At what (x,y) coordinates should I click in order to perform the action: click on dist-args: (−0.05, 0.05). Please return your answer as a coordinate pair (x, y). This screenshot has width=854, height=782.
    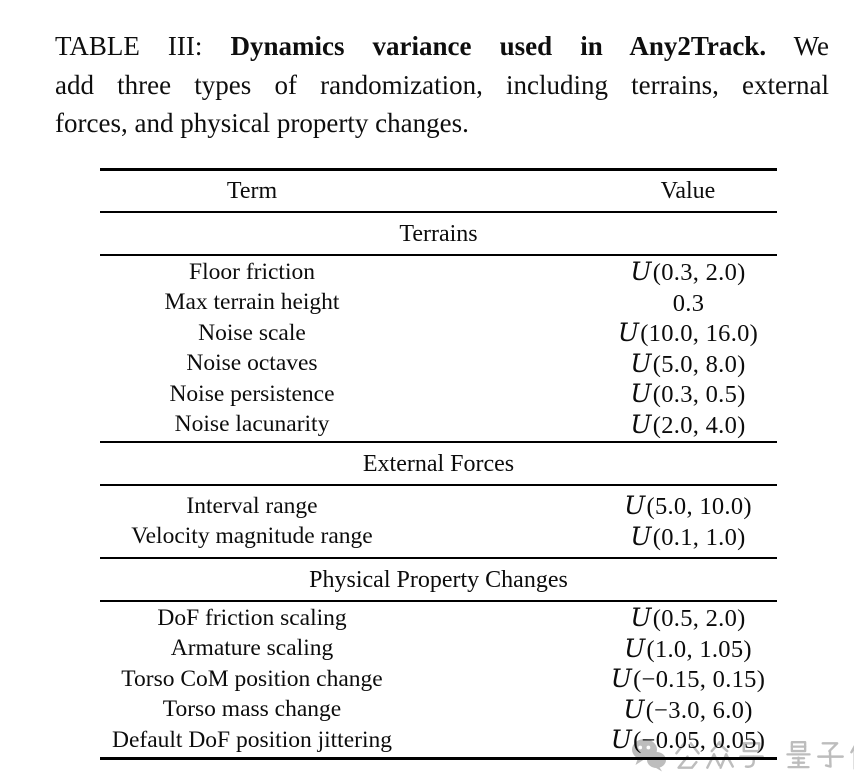
    Looking at the image, I should click on (699, 741).